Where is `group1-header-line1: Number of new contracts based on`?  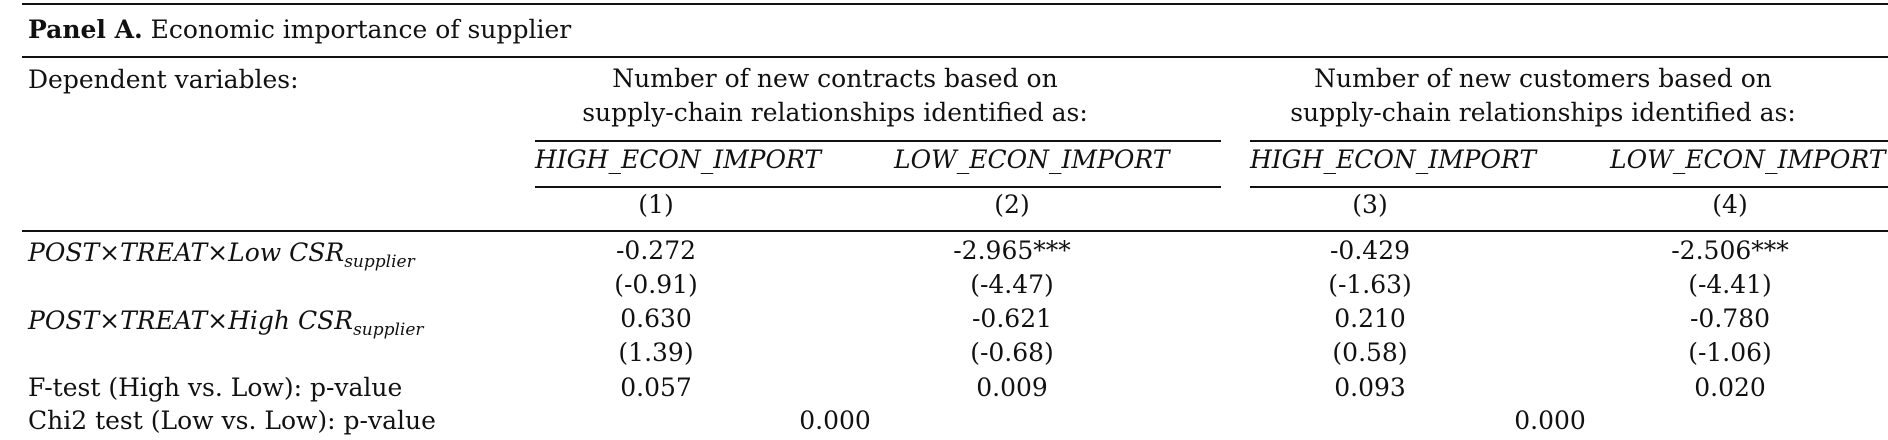
group1-header-line1: Number of new contracts based on is located at coordinates (835, 78).